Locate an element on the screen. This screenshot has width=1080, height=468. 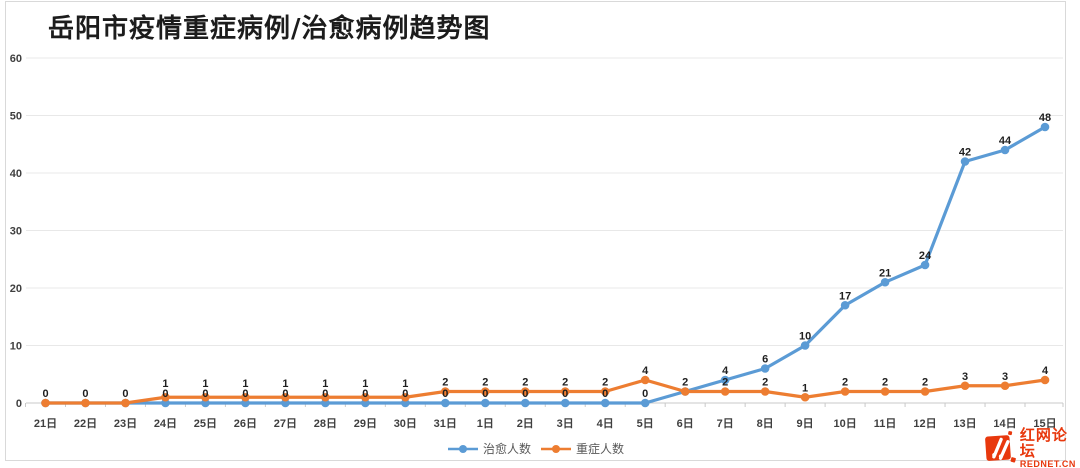
x-axis-label: 7日 is located at coordinates (725, 423).